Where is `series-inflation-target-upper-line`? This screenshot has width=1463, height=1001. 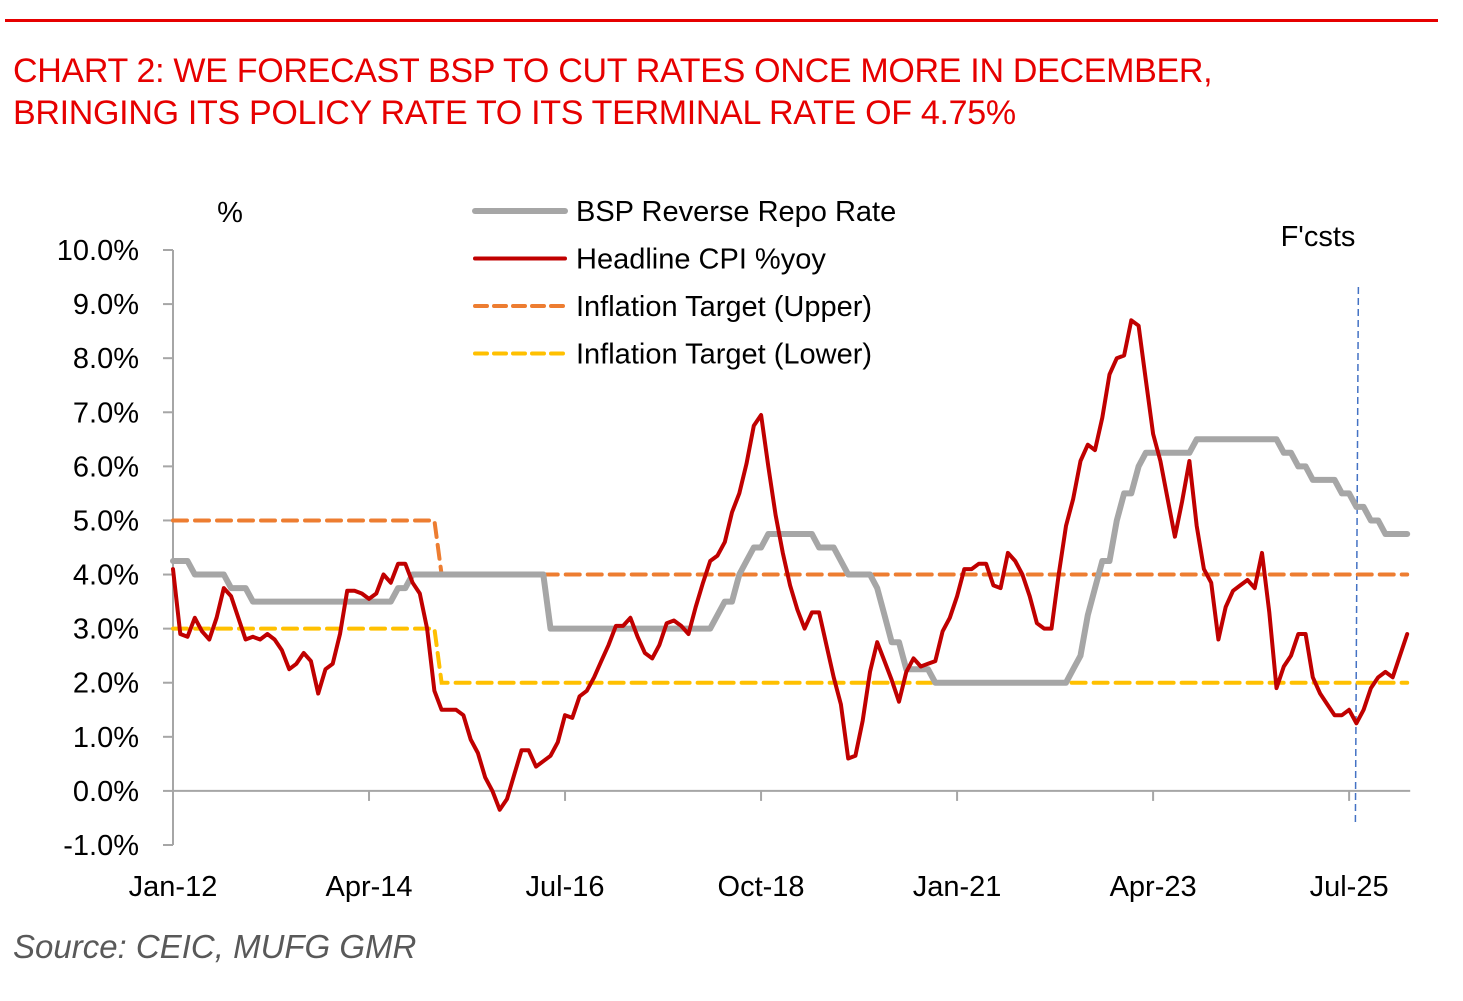
series-inflation-target-upper-line is located at coordinates (790, 547).